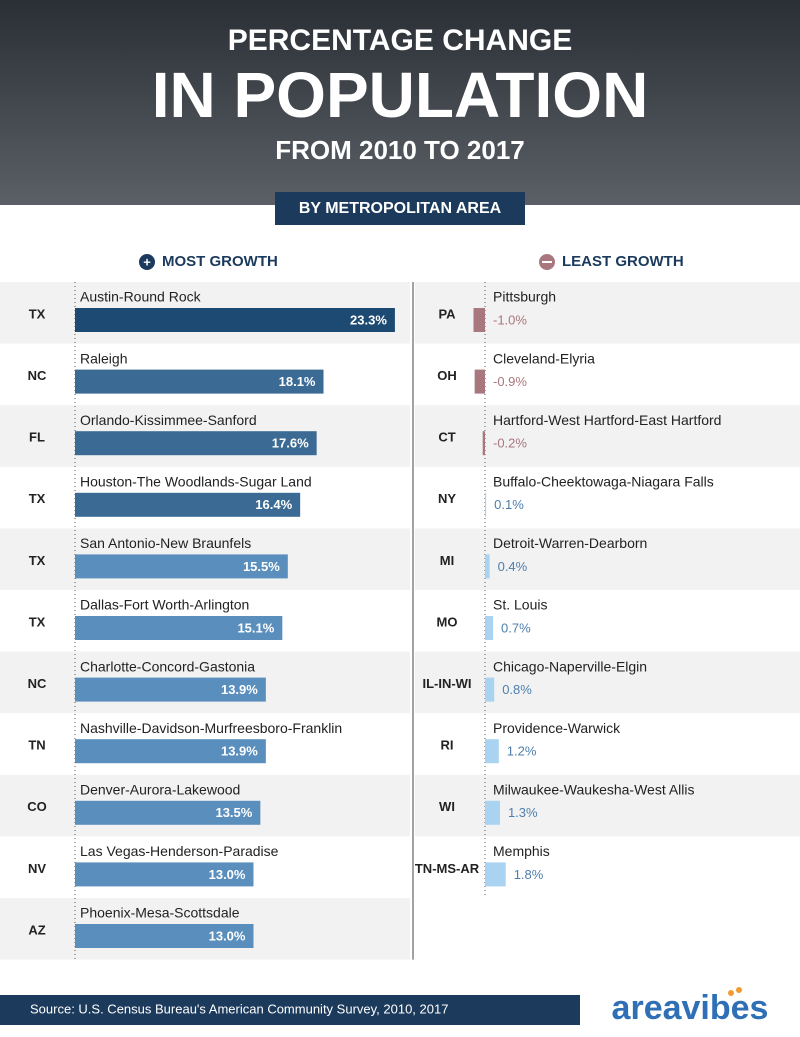  Describe the element at coordinates (261, 566) in the screenshot. I see `value-label: 15.5%` at that location.